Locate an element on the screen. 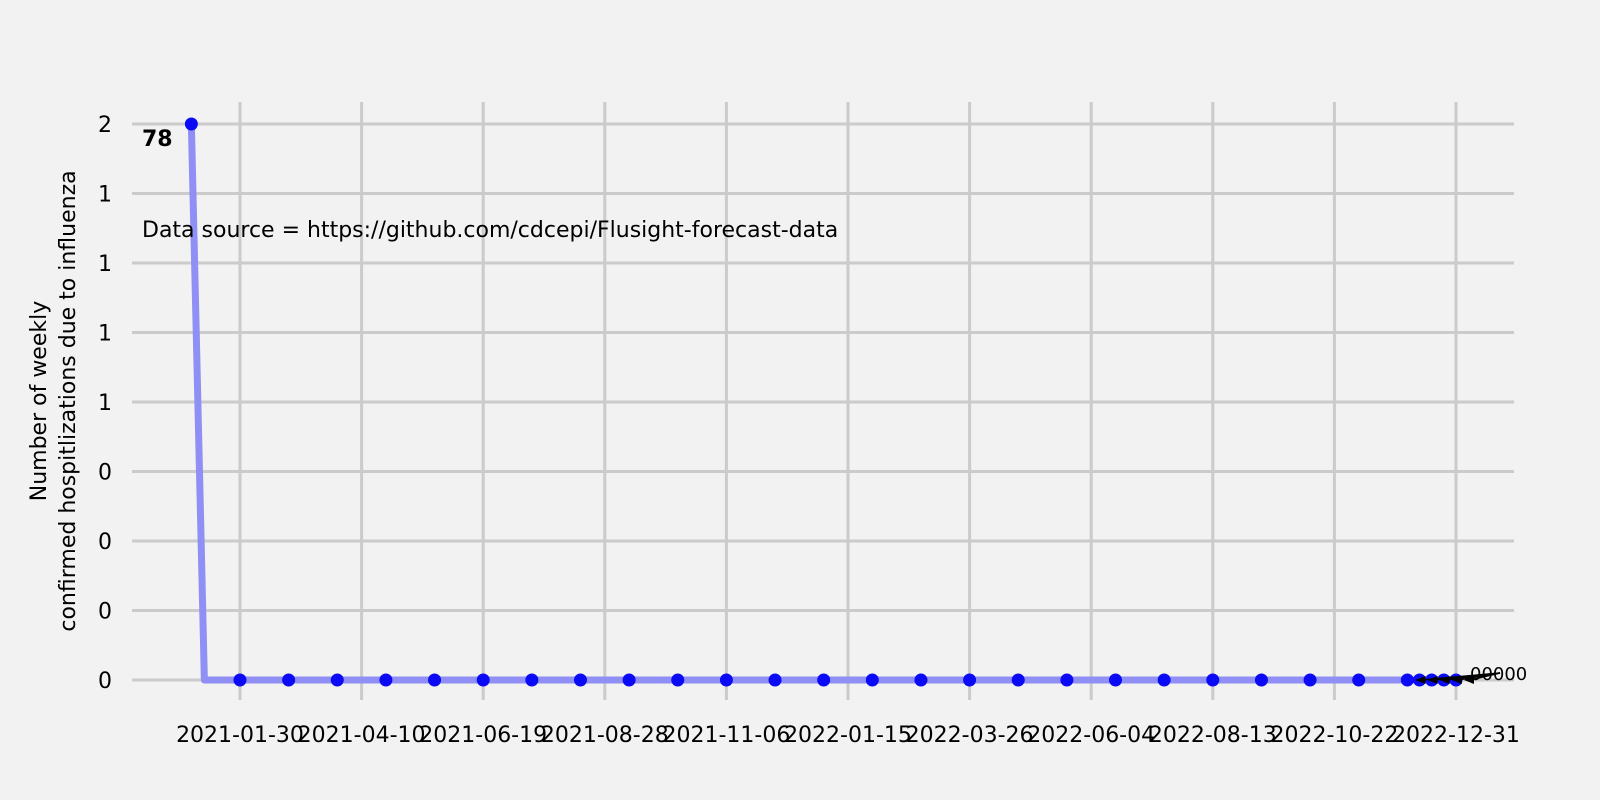  x-tick-label: 2021-08-28 is located at coordinates (605, 735).